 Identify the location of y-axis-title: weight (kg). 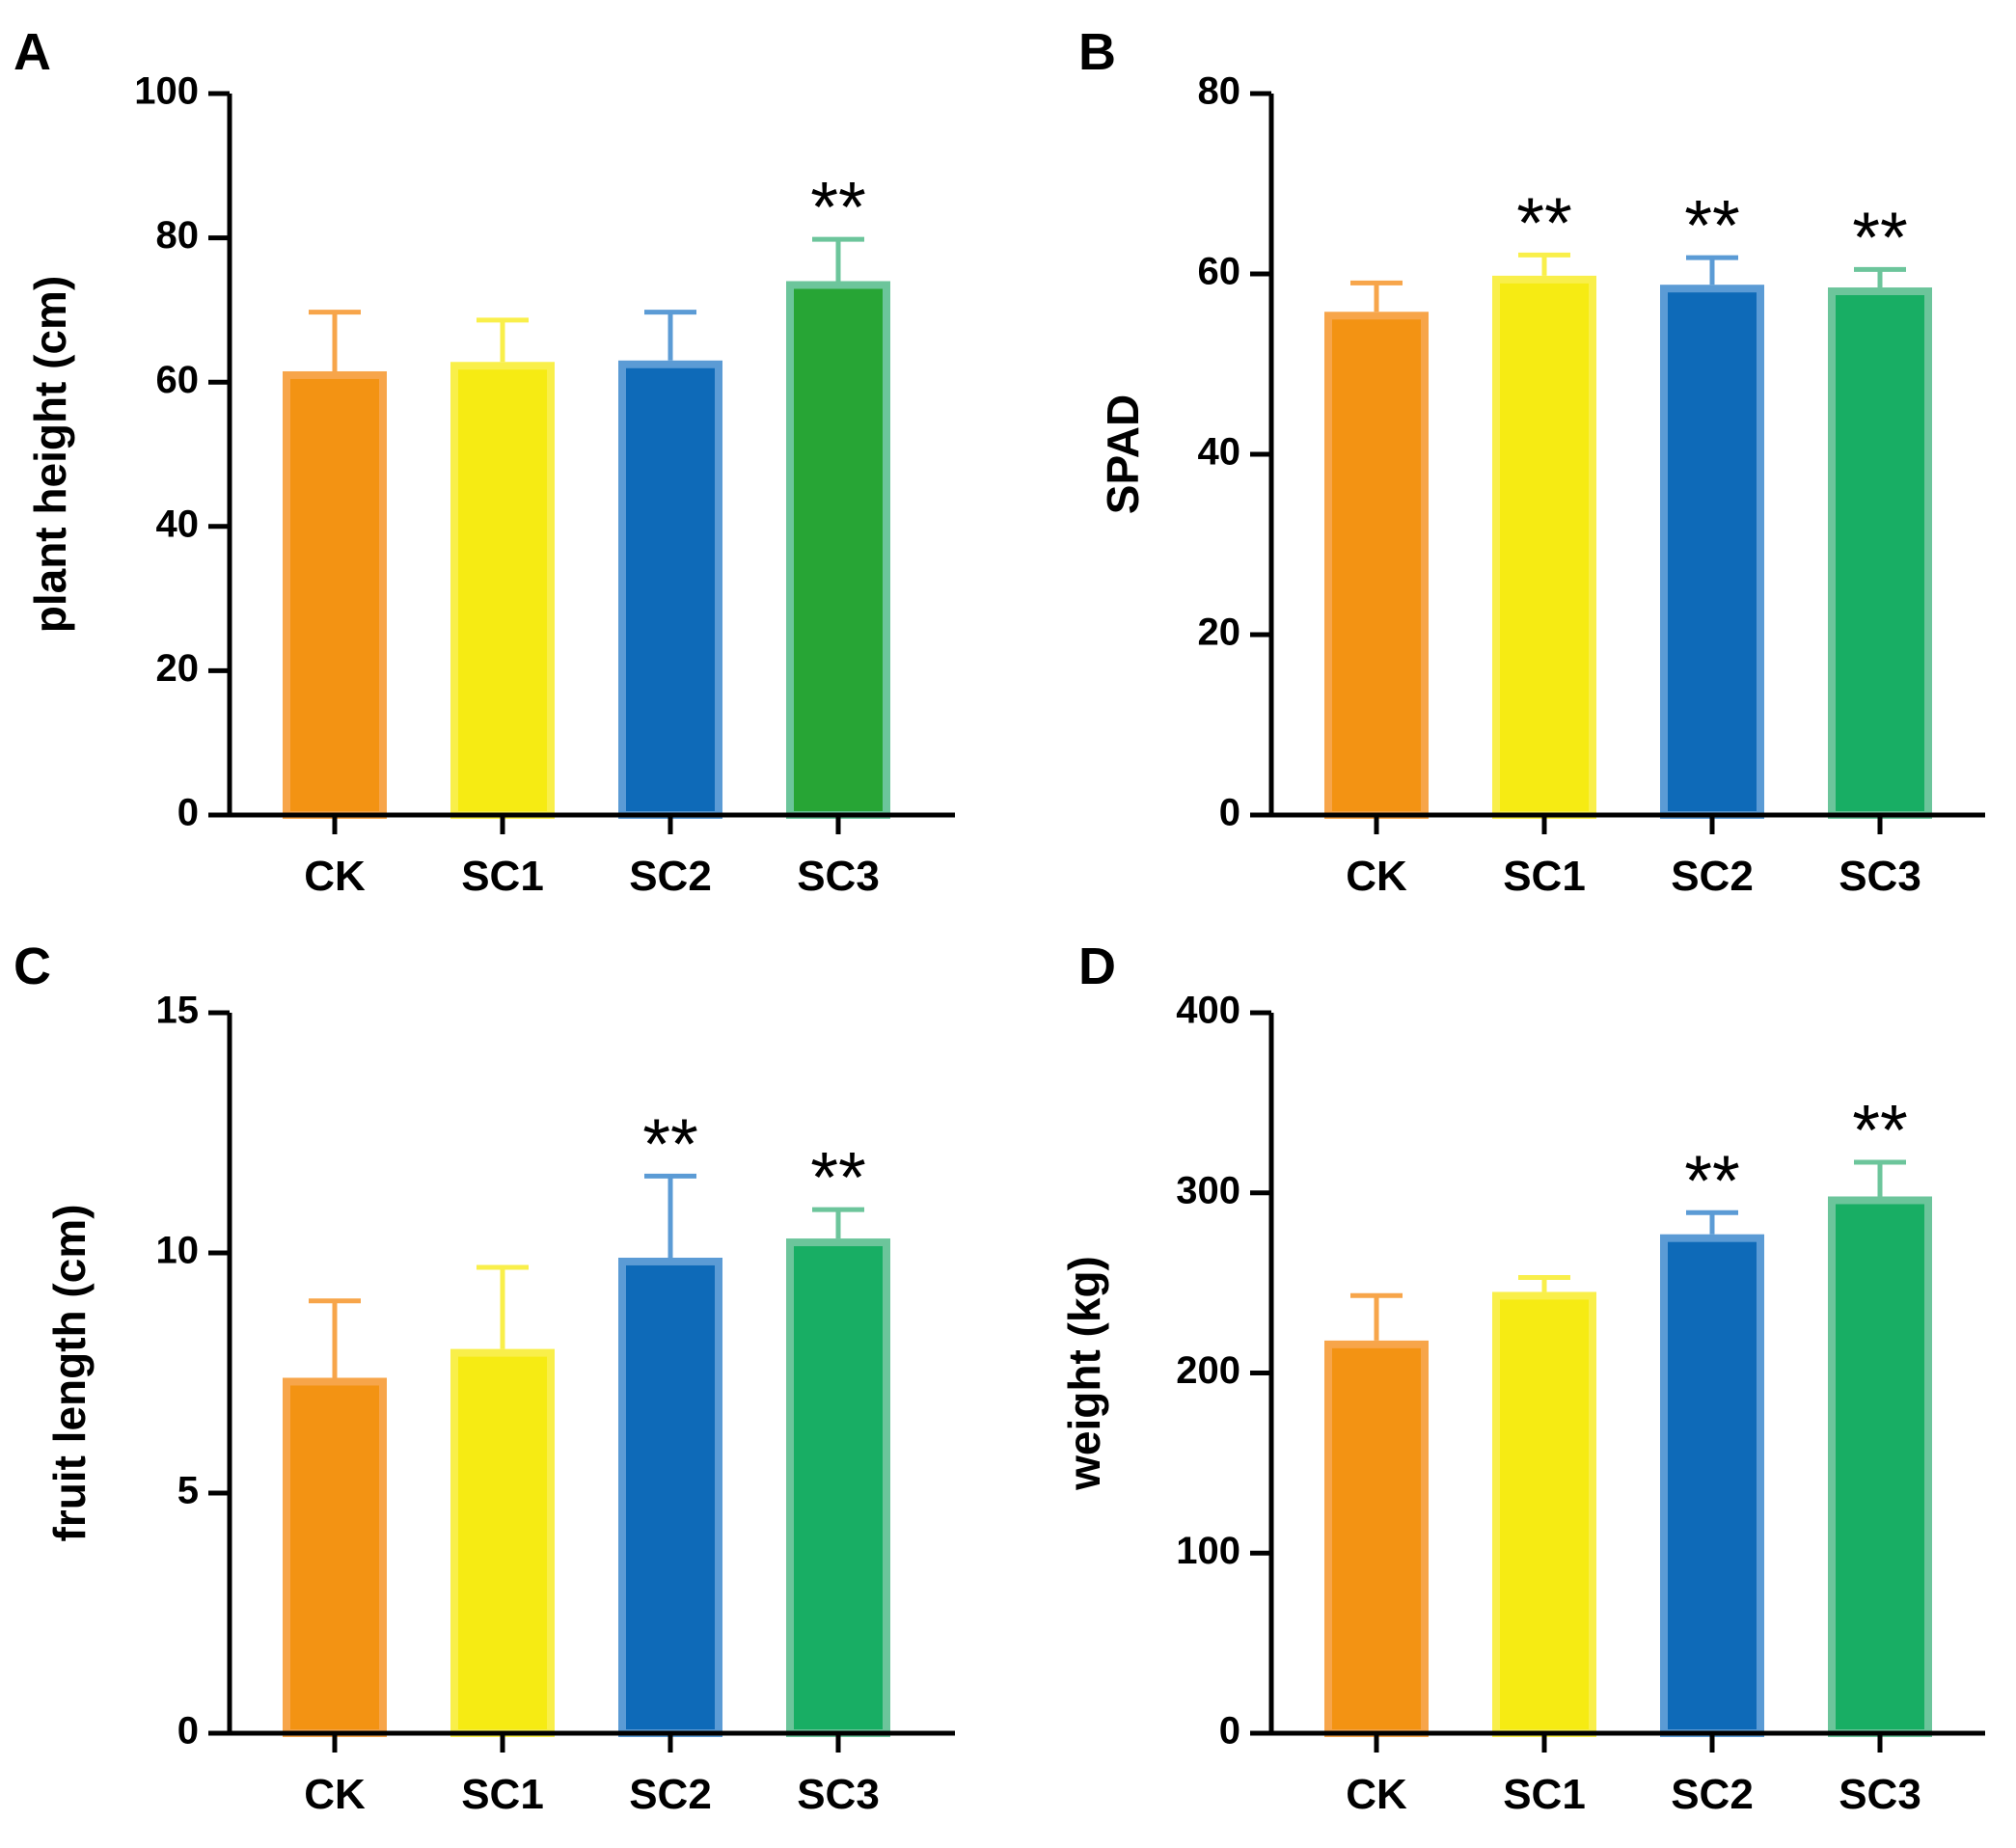
(1084, 1373).